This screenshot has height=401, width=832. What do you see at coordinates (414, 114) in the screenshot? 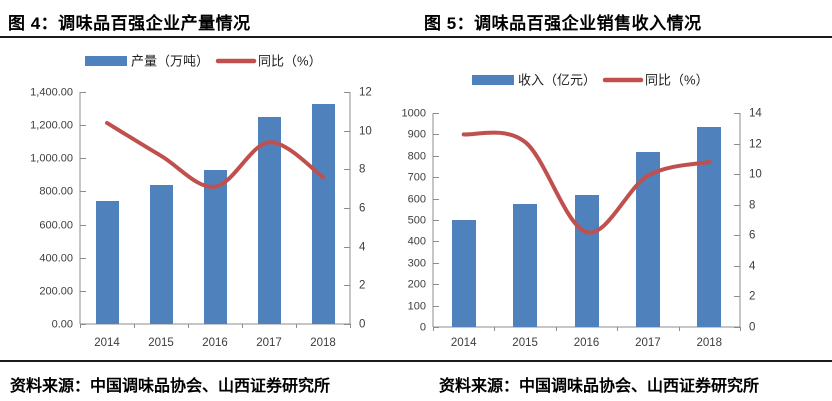
I see `y-axis-left-label: 1000` at bounding box center [414, 114].